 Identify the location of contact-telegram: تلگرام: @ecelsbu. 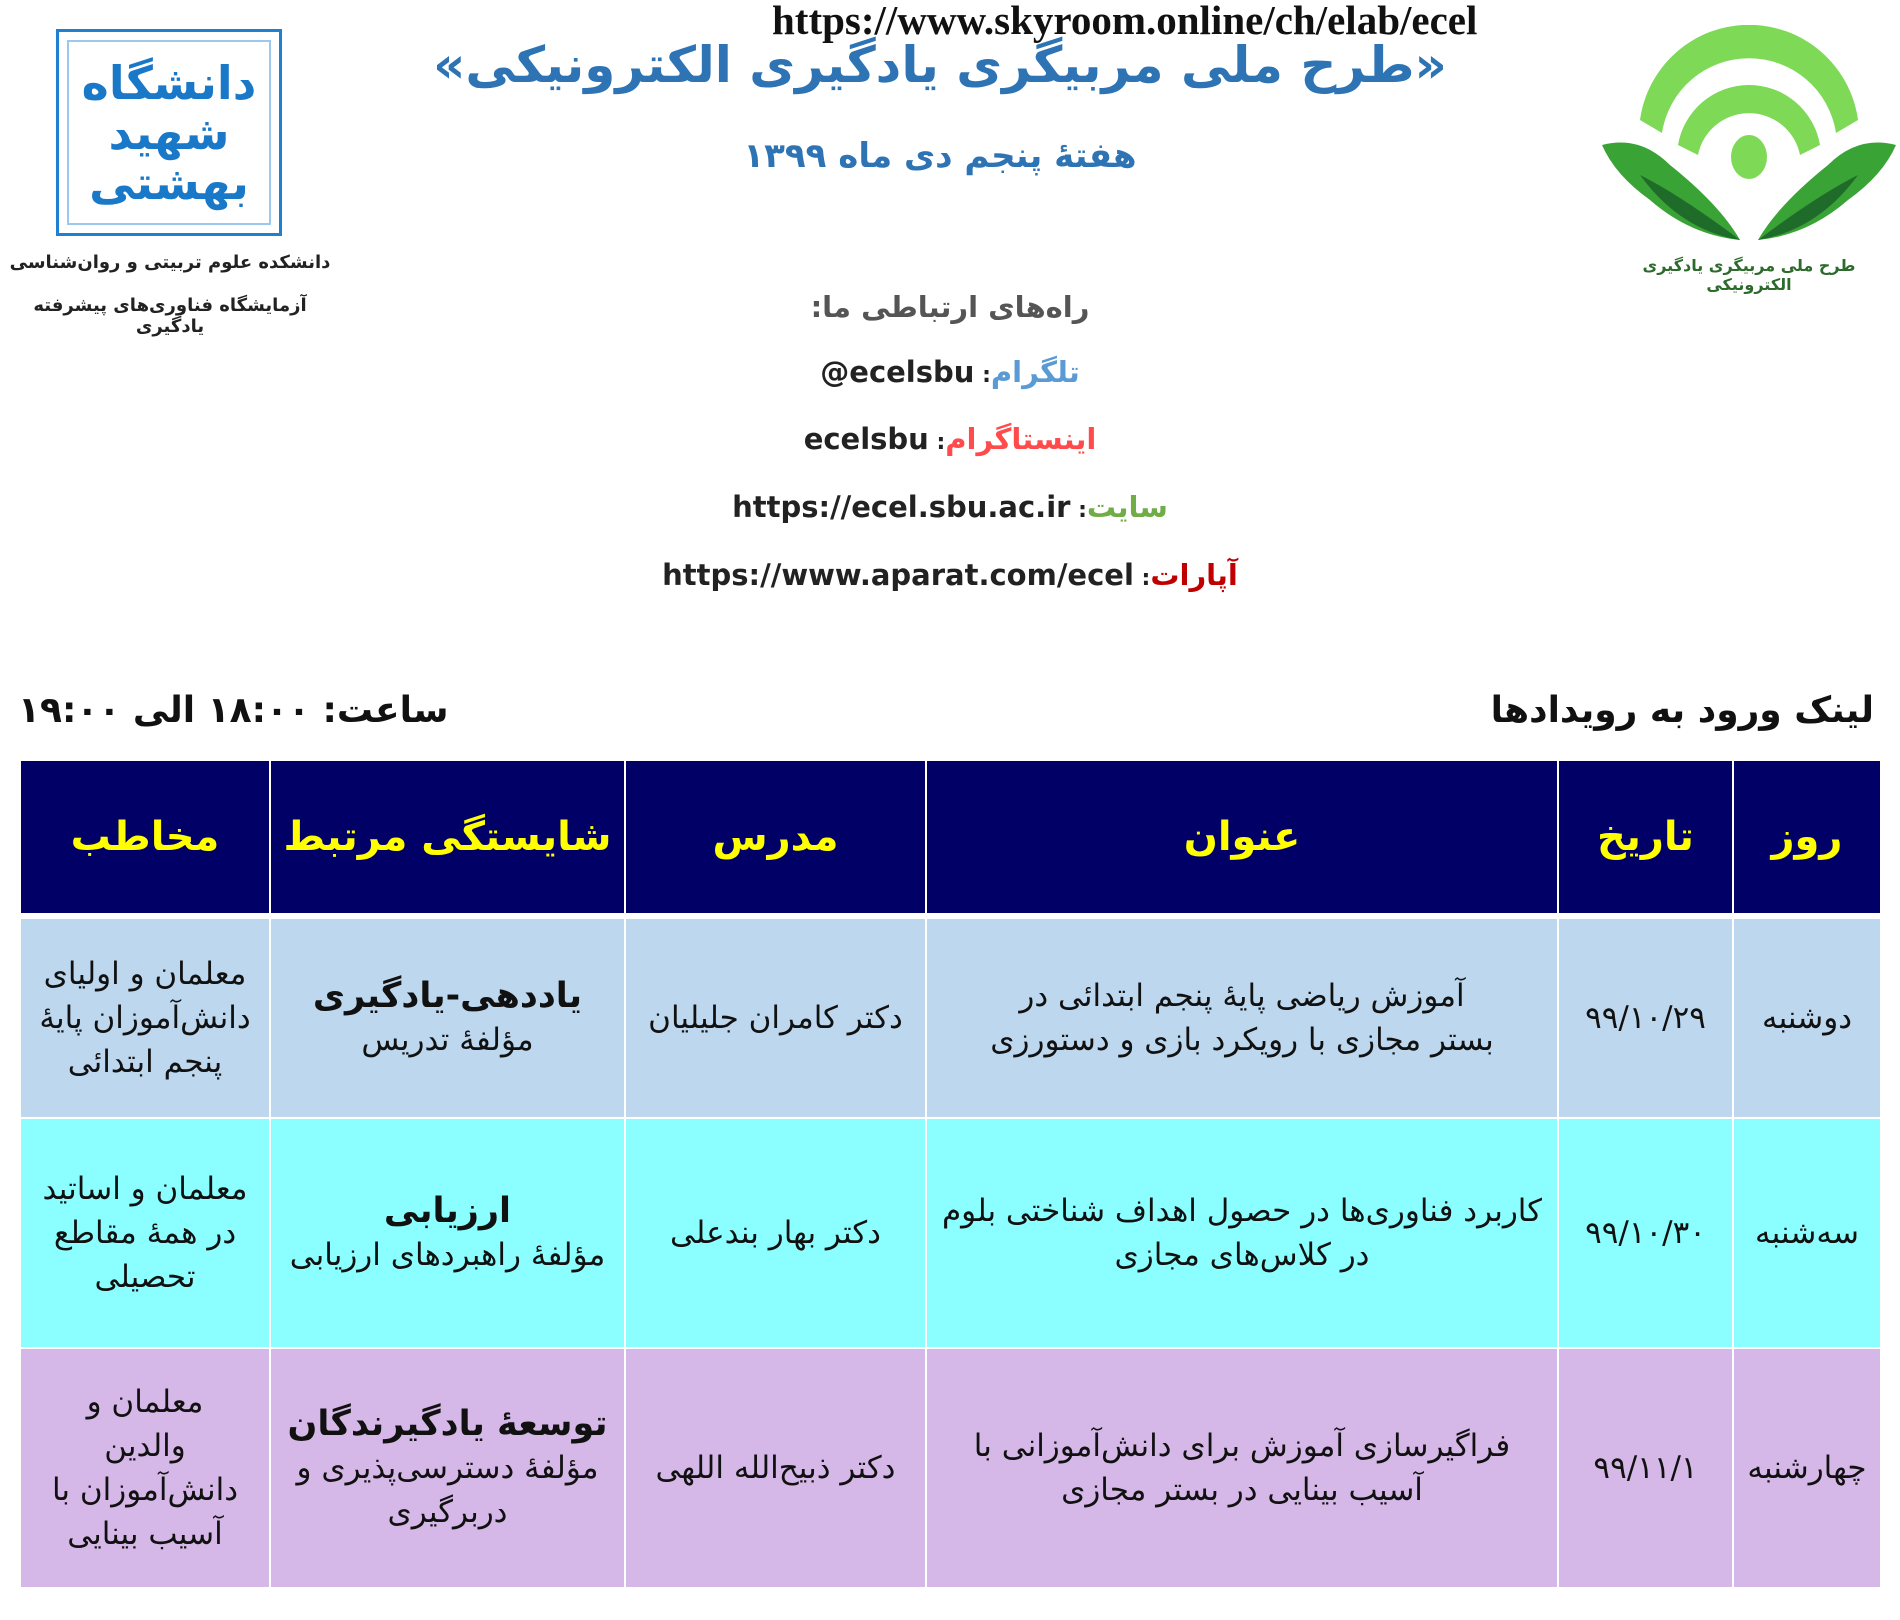
(950, 372).